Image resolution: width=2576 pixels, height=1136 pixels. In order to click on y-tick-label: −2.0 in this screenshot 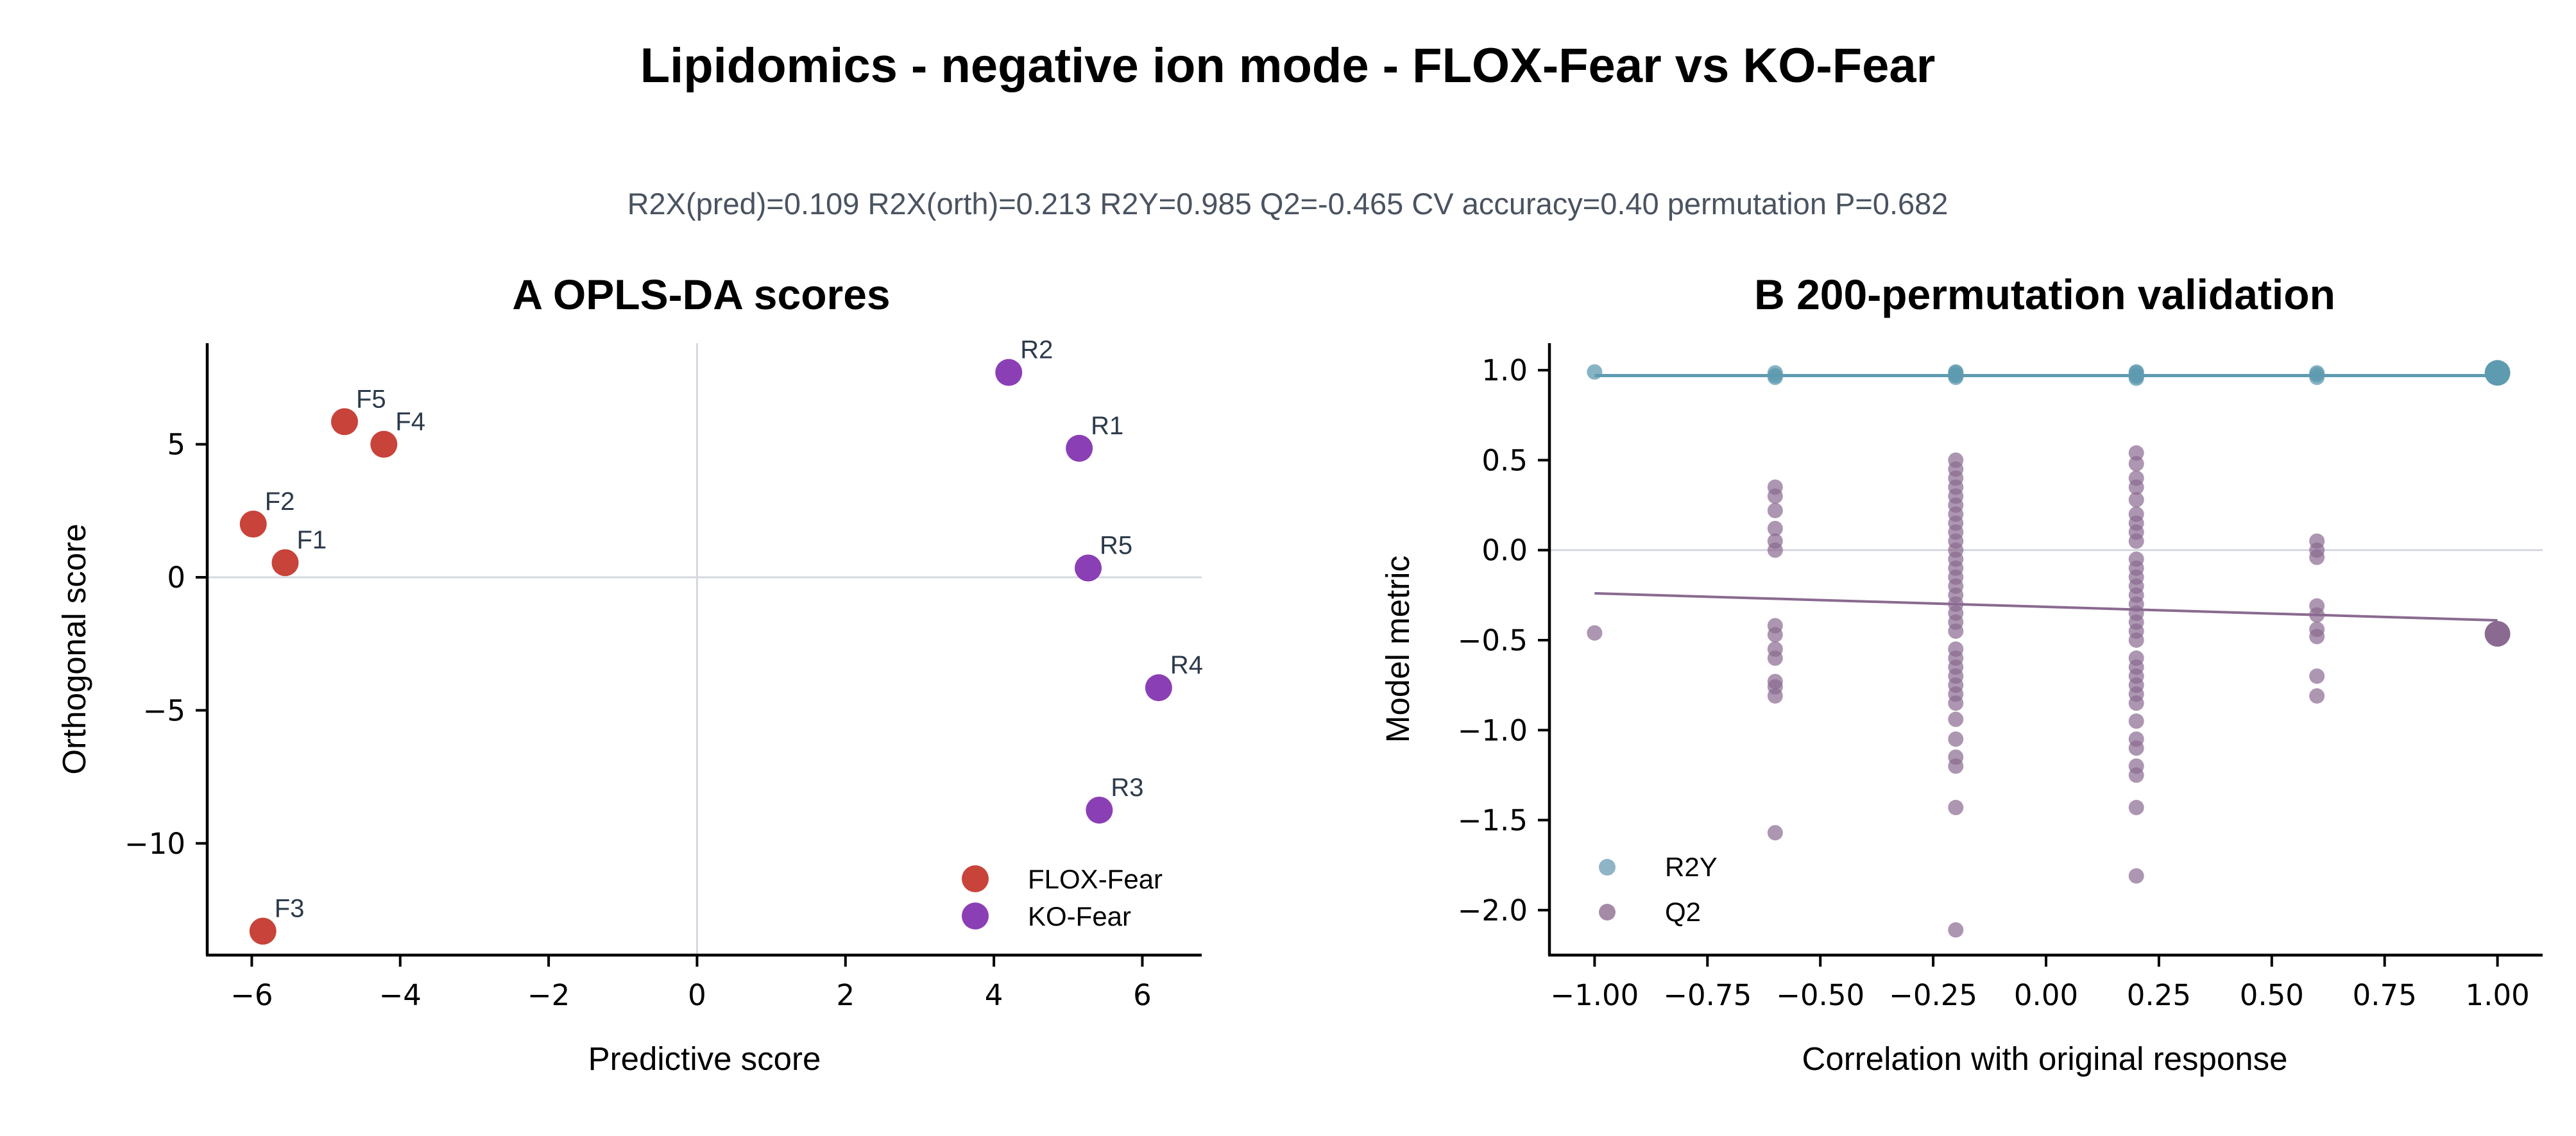, I will do `click(1493, 911)`.